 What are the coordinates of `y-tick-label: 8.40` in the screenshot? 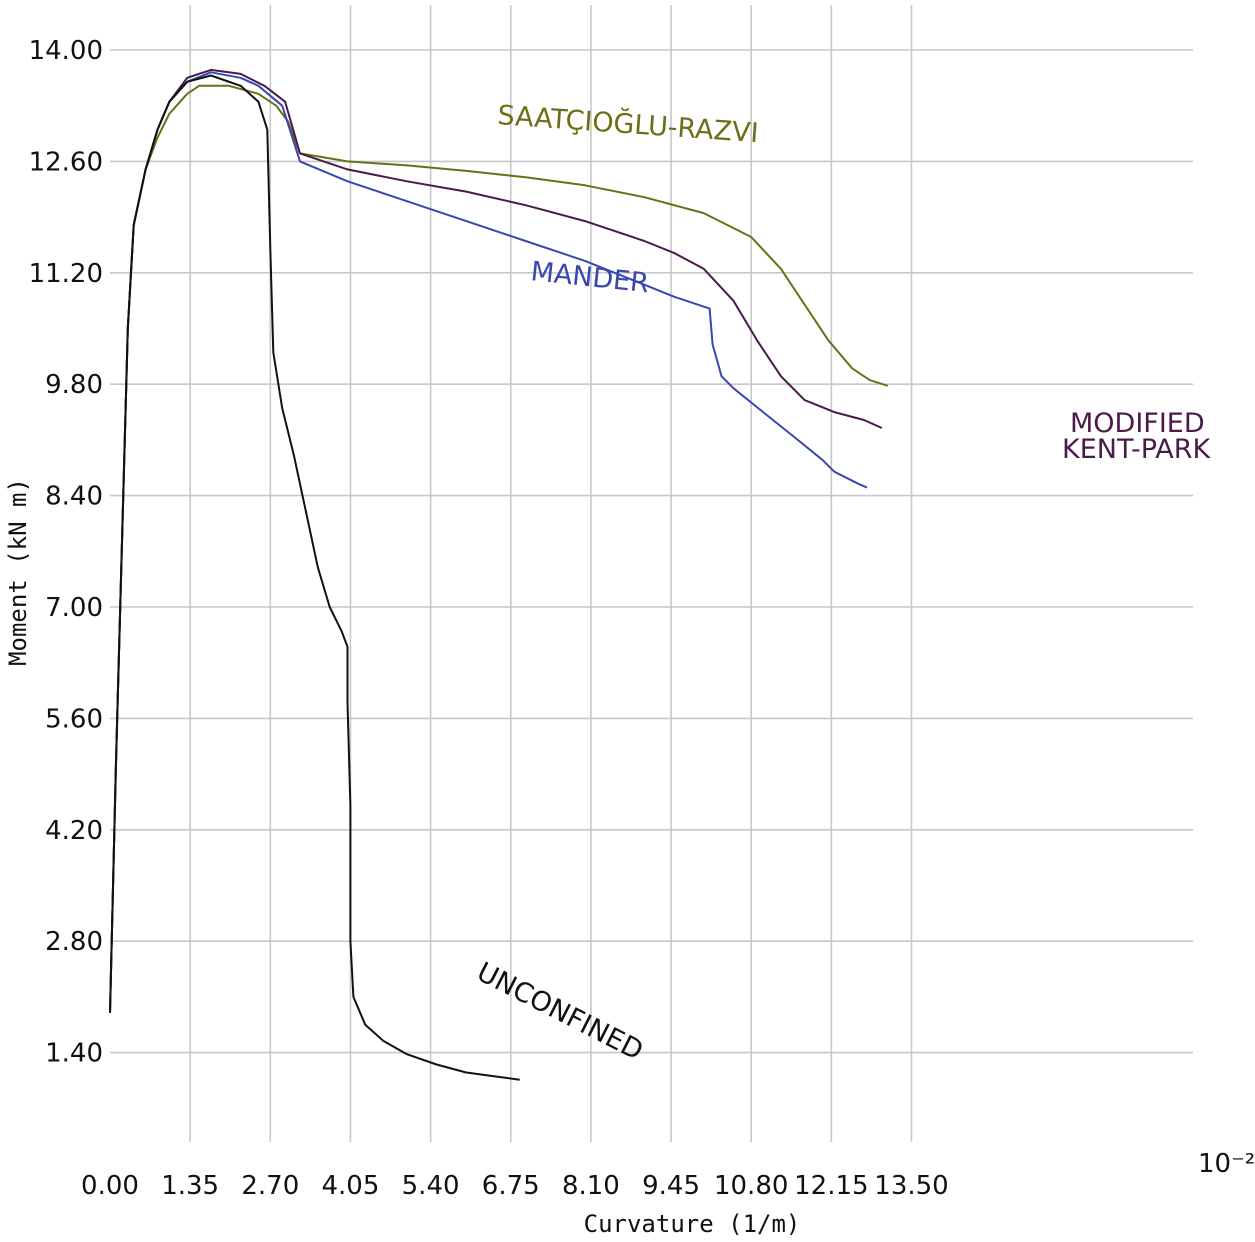 It's located at (74, 497).